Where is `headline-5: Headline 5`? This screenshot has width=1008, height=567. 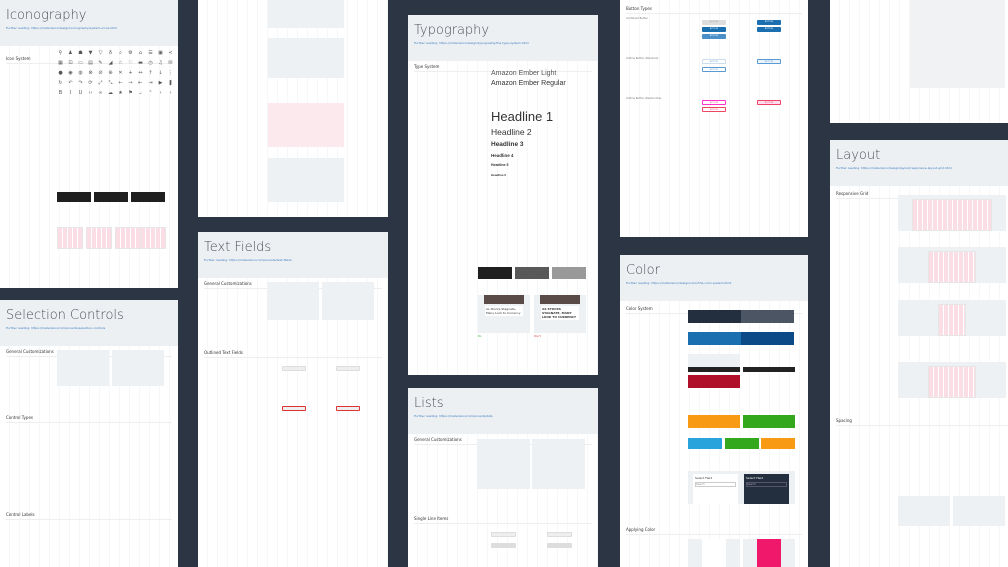 headline-5: Headline 5 is located at coordinates (500, 165).